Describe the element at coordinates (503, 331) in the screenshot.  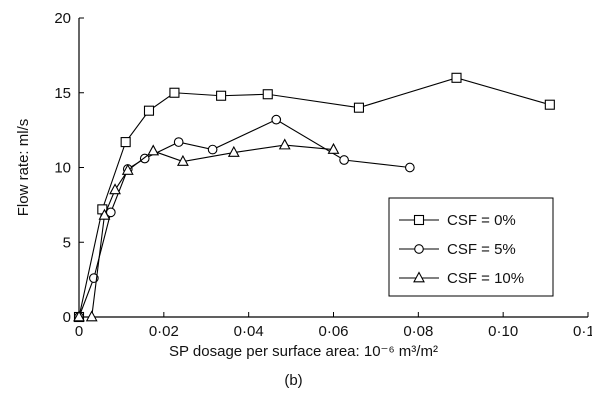
I see `x-tick-label: 0·10` at that location.